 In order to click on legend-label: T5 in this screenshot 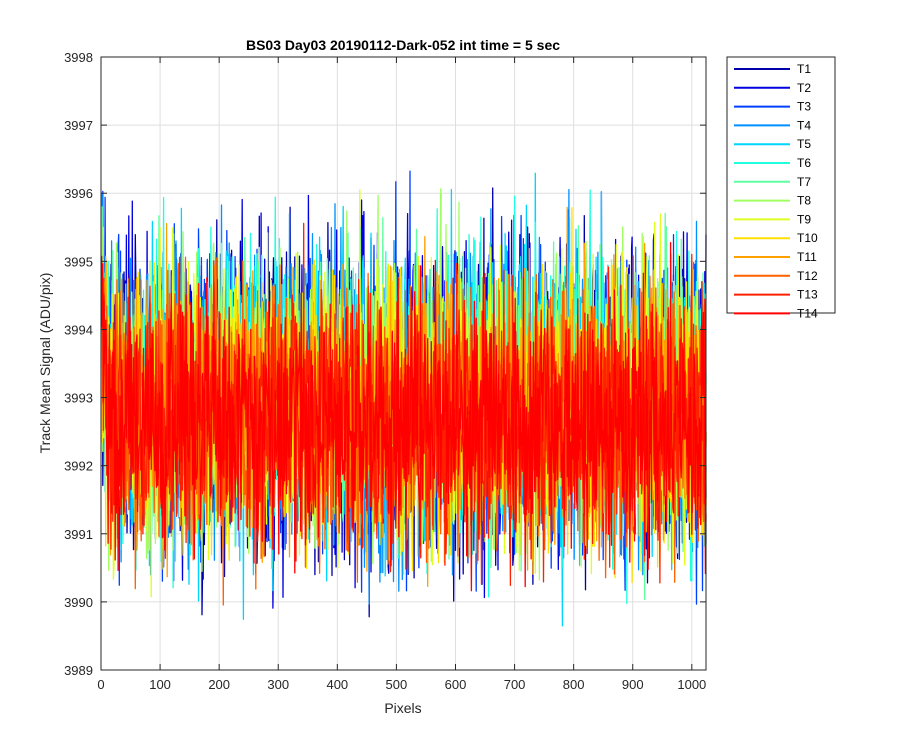, I will do `click(804, 144)`.